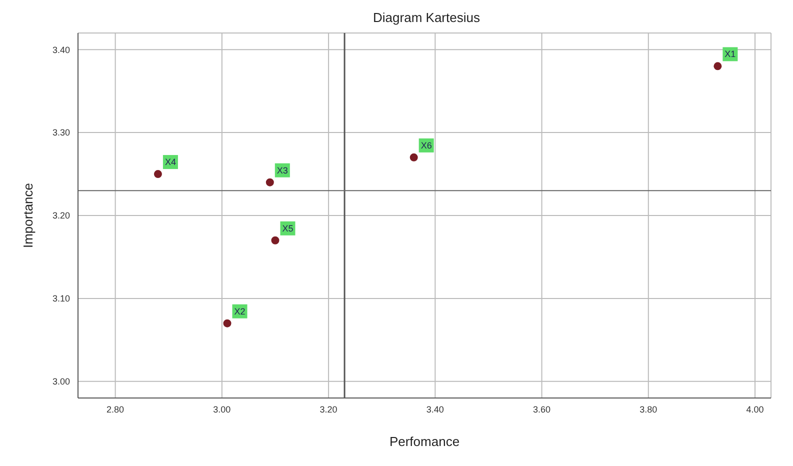 The image size is (793, 466). I want to click on x-tick-label: 3.40, so click(435, 409).